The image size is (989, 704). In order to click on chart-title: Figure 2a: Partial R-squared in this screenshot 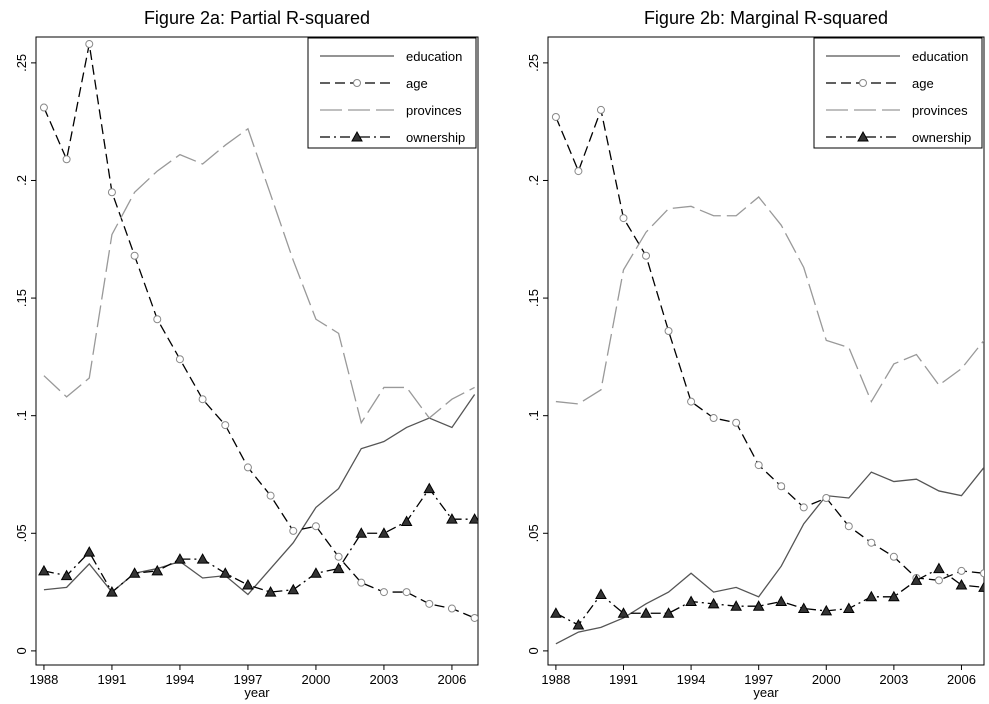, I will do `click(257, 18)`.